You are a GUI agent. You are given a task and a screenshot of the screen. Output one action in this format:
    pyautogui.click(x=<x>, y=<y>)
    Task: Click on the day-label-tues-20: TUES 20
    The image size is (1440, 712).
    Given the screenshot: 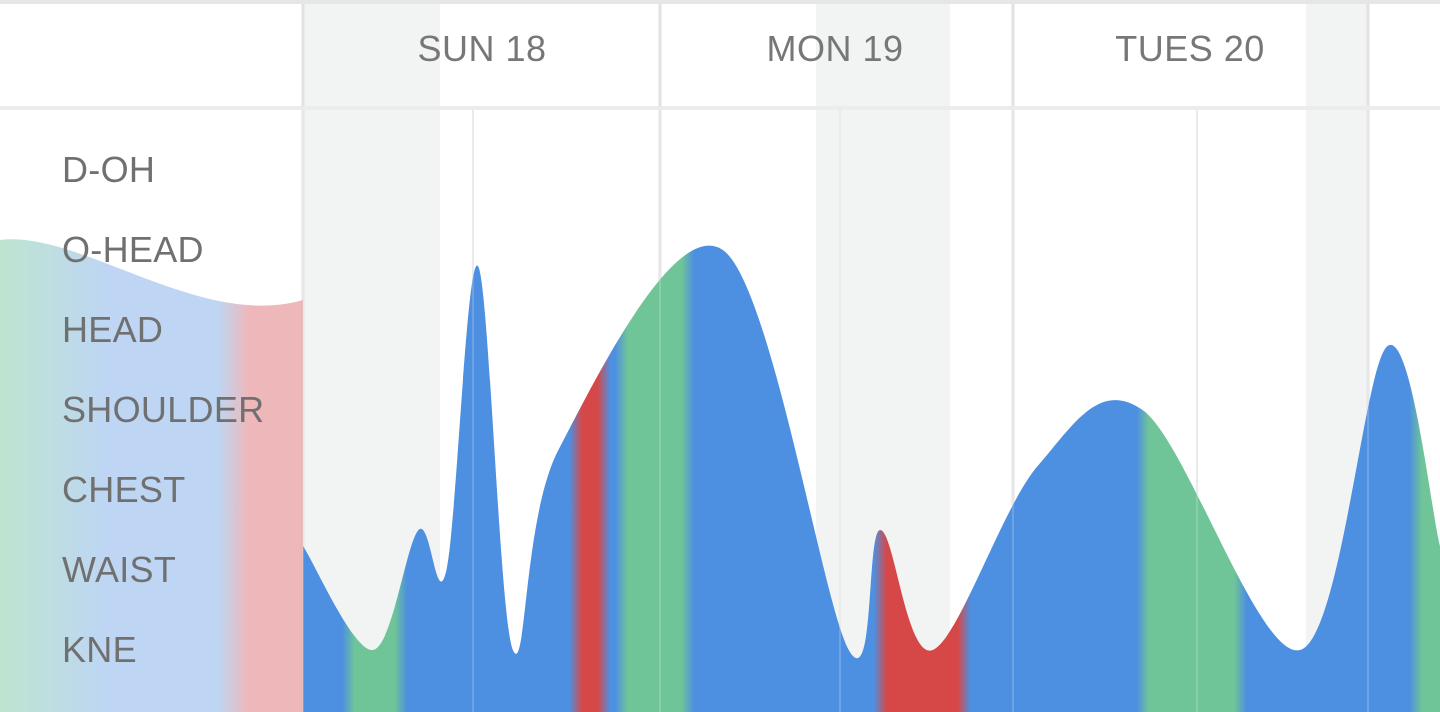 What is the action you would take?
    pyautogui.click(x=1190, y=48)
    